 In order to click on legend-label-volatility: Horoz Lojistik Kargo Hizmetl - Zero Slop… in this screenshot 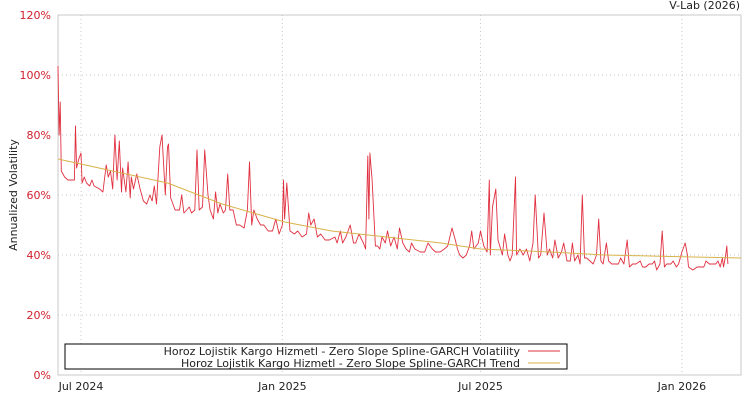, I will do `click(342, 351)`.